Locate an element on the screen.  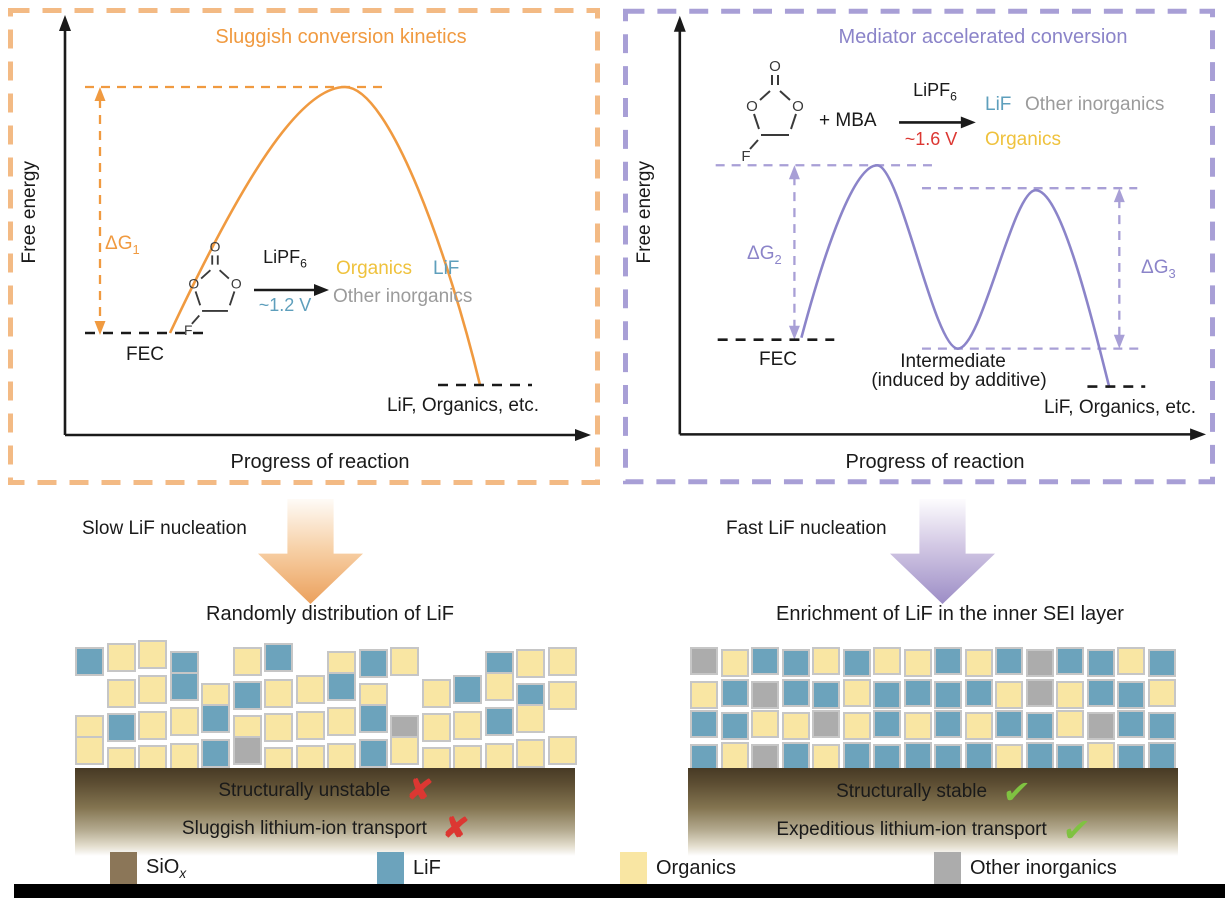
dg1-label: ΔG1 is located at coordinates (122, 245).